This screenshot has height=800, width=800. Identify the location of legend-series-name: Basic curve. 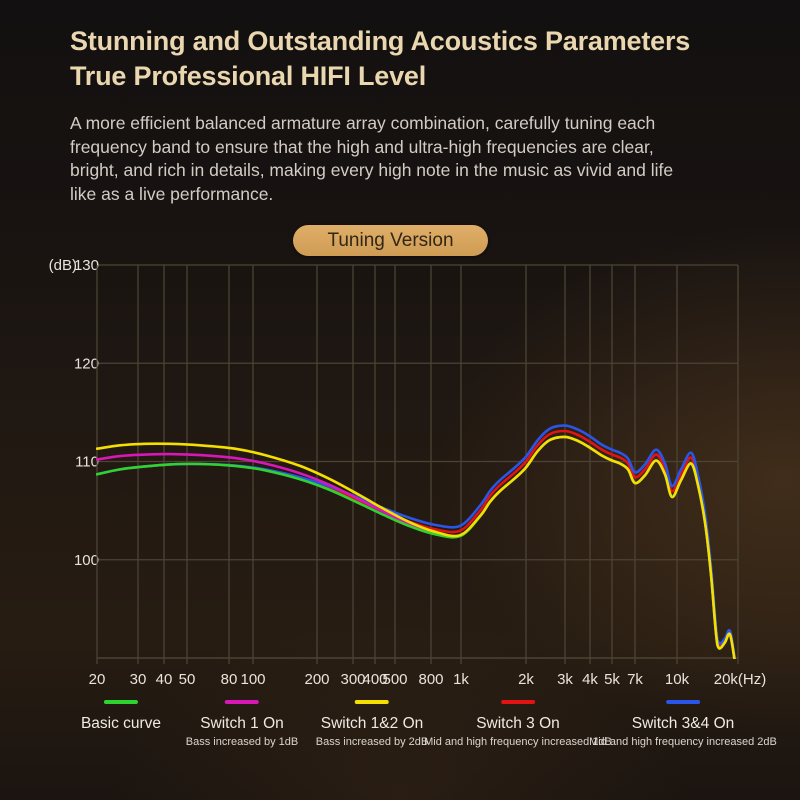
(121, 723).